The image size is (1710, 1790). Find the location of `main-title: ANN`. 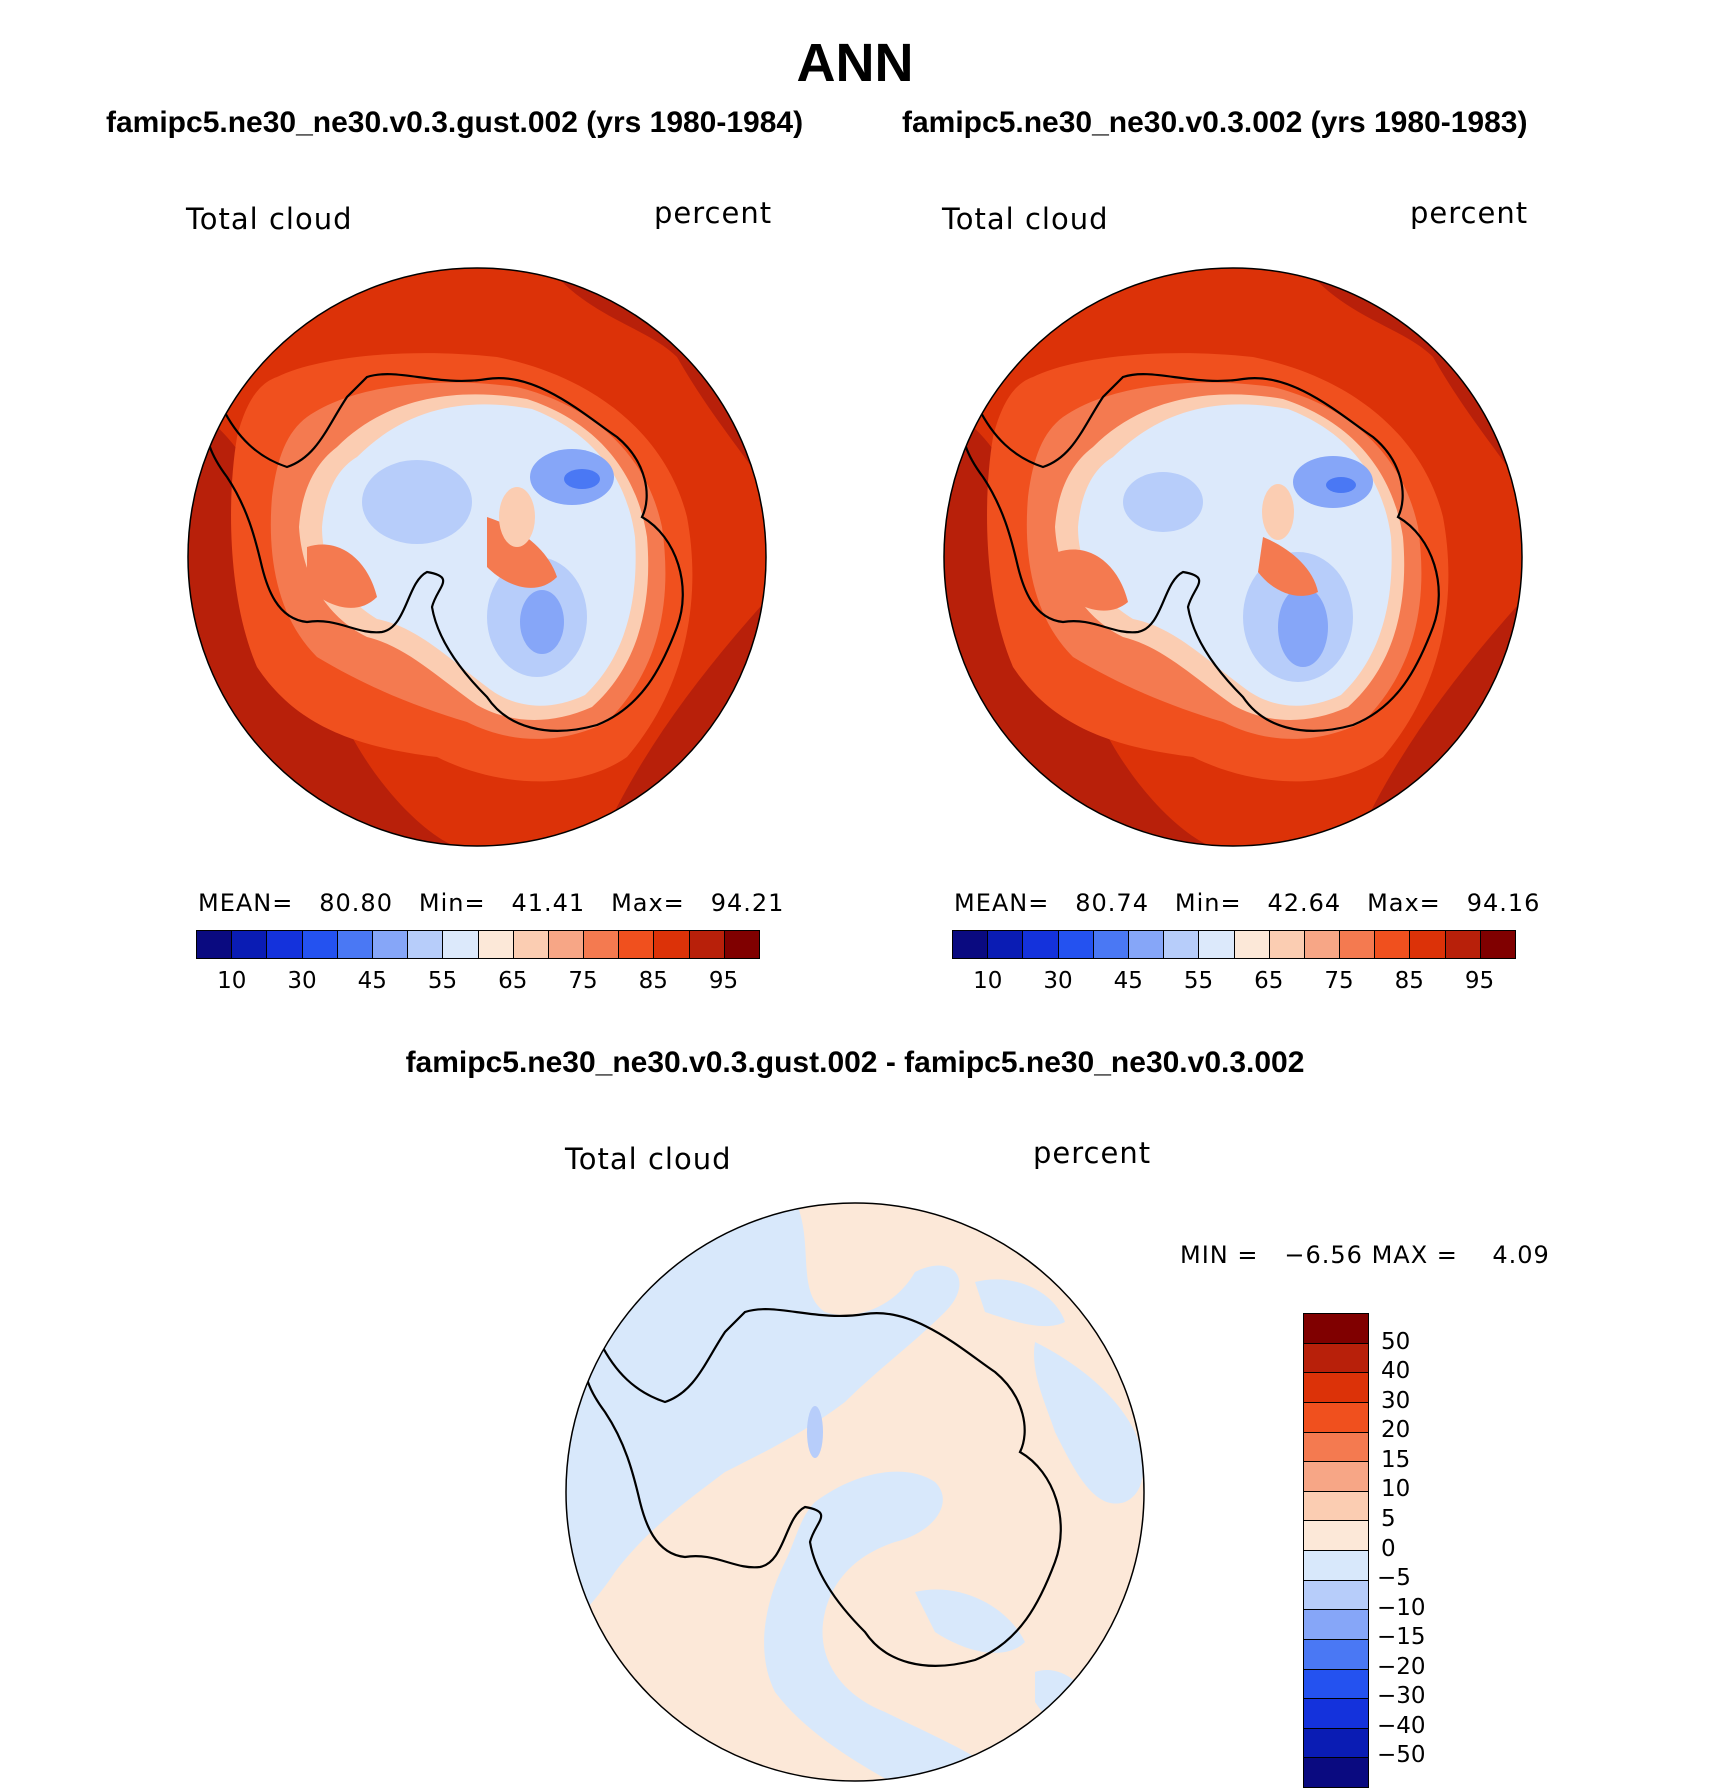

main-title: ANN is located at coordinates (855, 63).